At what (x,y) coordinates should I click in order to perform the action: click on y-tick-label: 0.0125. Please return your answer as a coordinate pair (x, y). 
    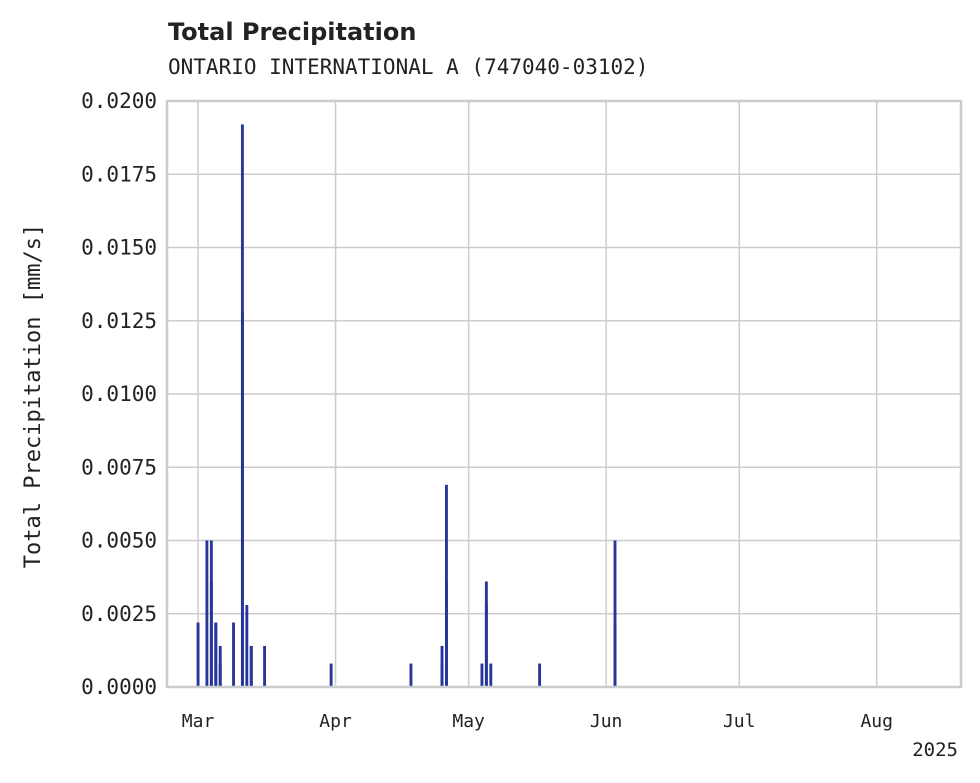
    Looking at the image, I should click on (119, 321).